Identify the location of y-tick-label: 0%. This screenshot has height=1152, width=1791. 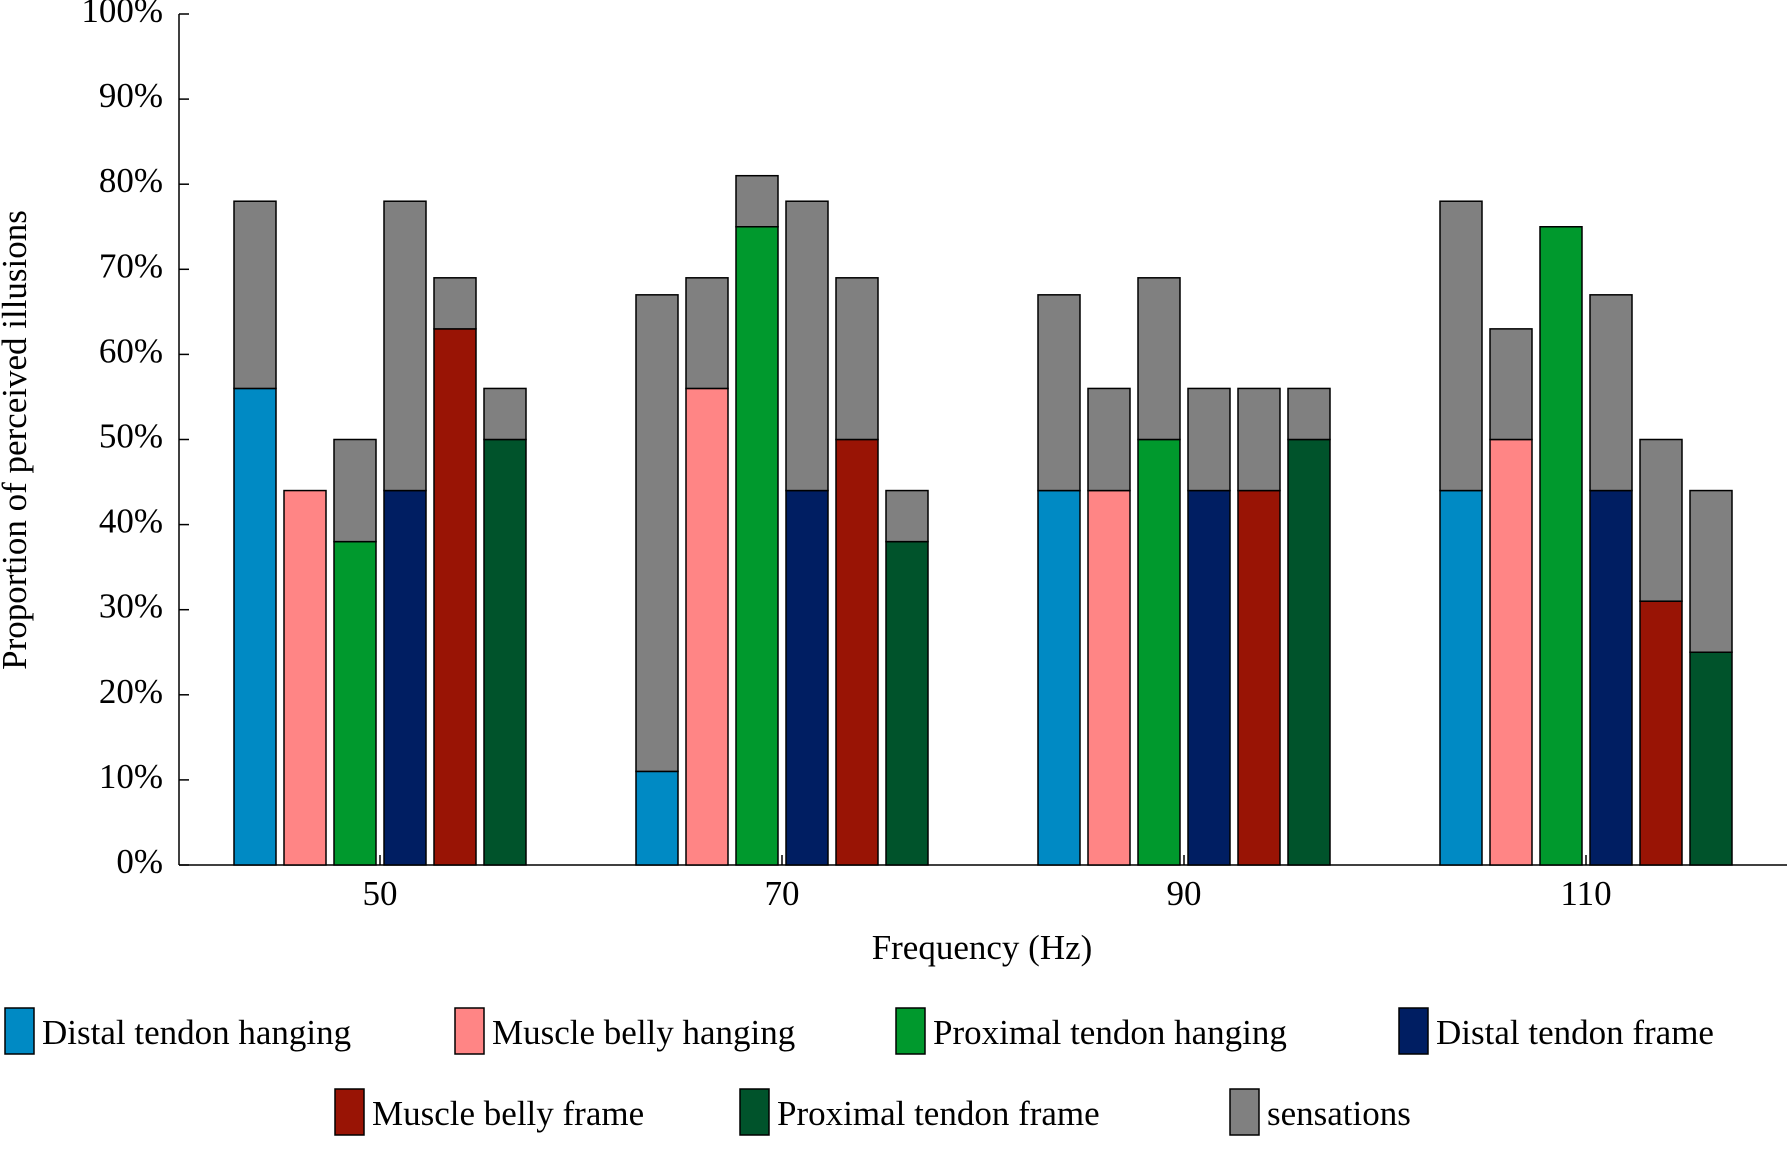
(139, 861).